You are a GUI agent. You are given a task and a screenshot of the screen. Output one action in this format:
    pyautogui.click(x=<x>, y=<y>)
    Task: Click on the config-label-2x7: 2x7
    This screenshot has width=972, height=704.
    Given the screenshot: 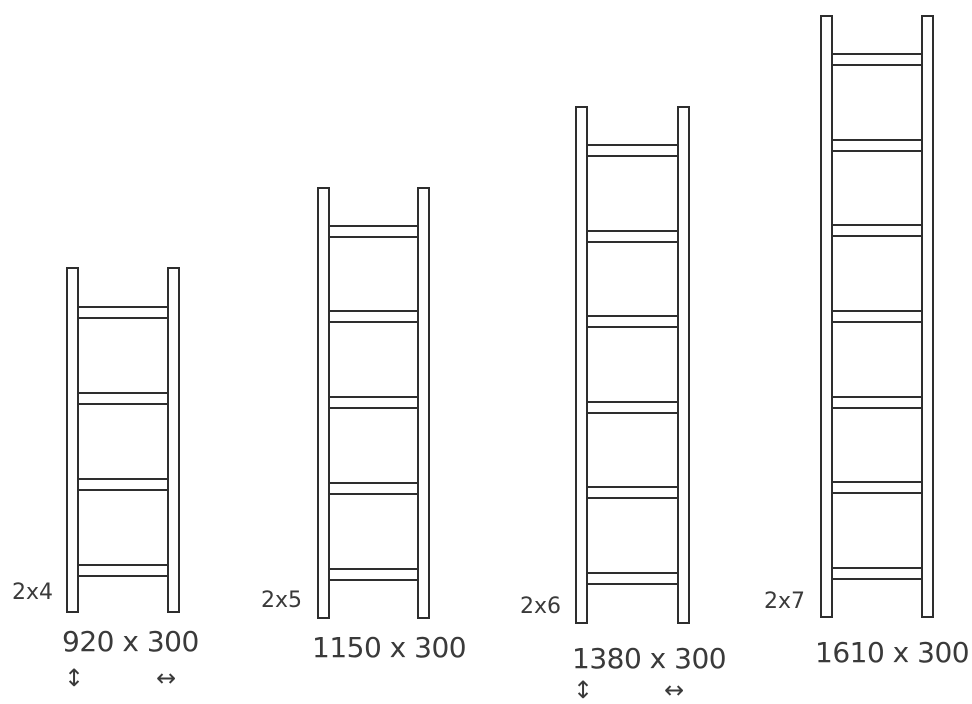 What is the action you would take?
    pyautogui.click(x=785, y=601)
    